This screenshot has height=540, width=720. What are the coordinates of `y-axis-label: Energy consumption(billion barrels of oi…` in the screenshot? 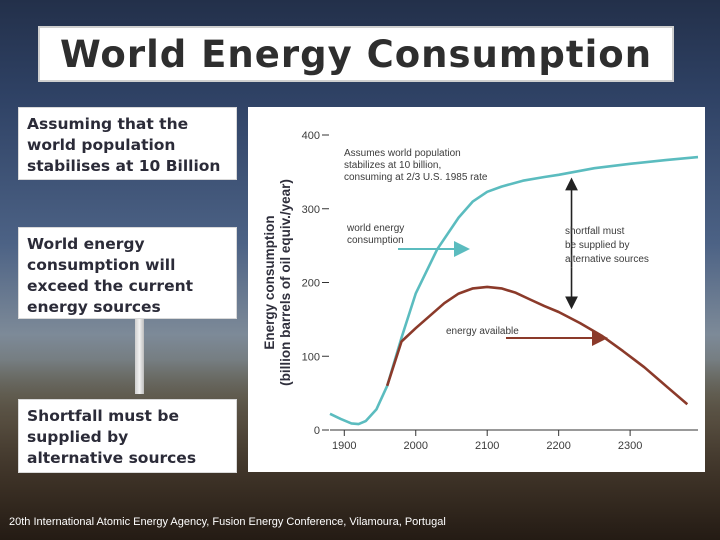 It's located at (277, 282).